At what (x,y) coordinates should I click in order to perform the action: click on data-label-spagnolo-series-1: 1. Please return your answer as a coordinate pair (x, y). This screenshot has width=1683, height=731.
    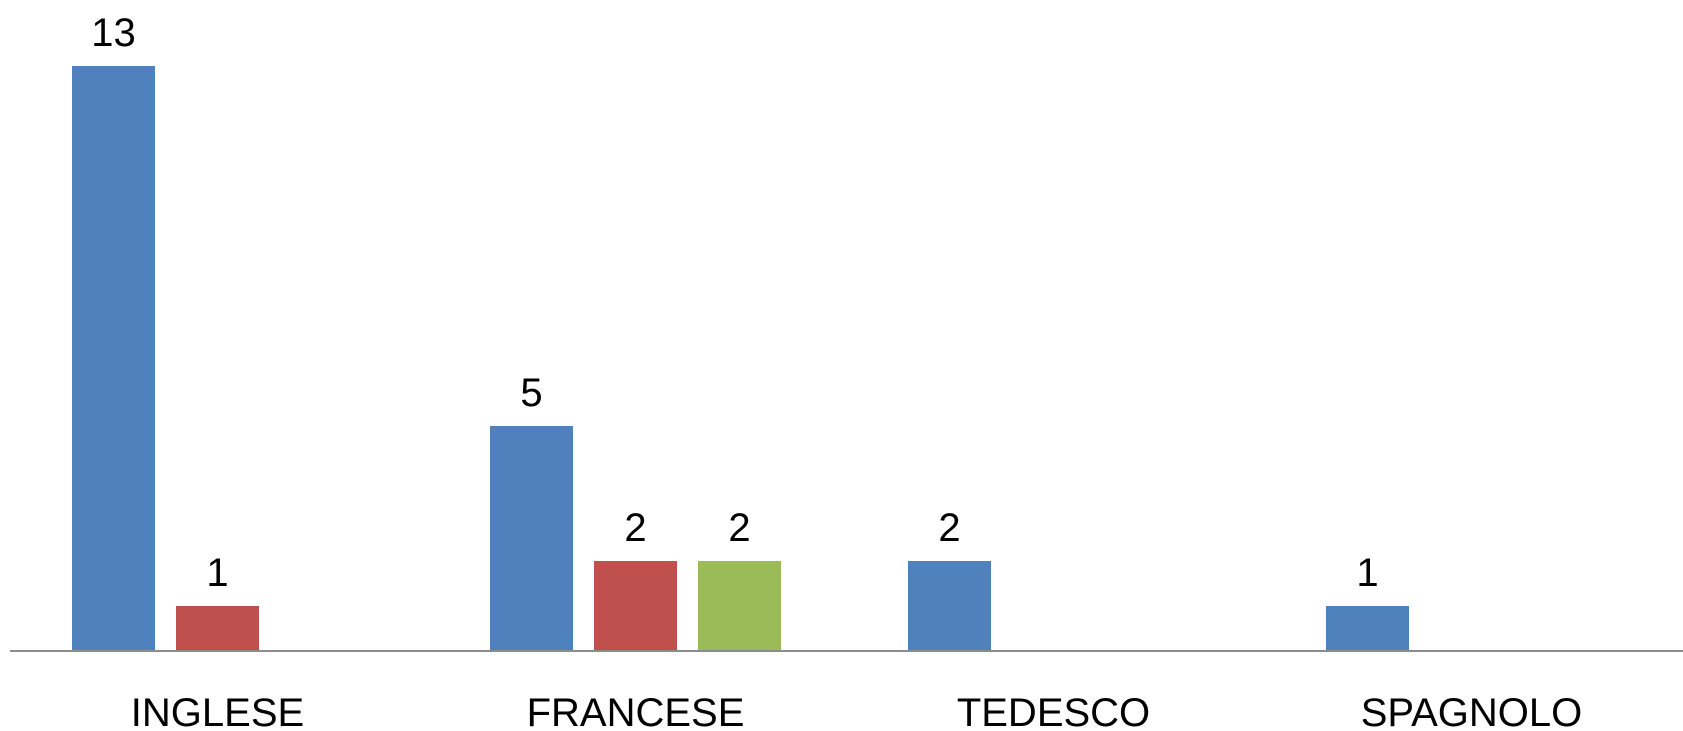
    Looking at the image, I should click on (1367, 573).